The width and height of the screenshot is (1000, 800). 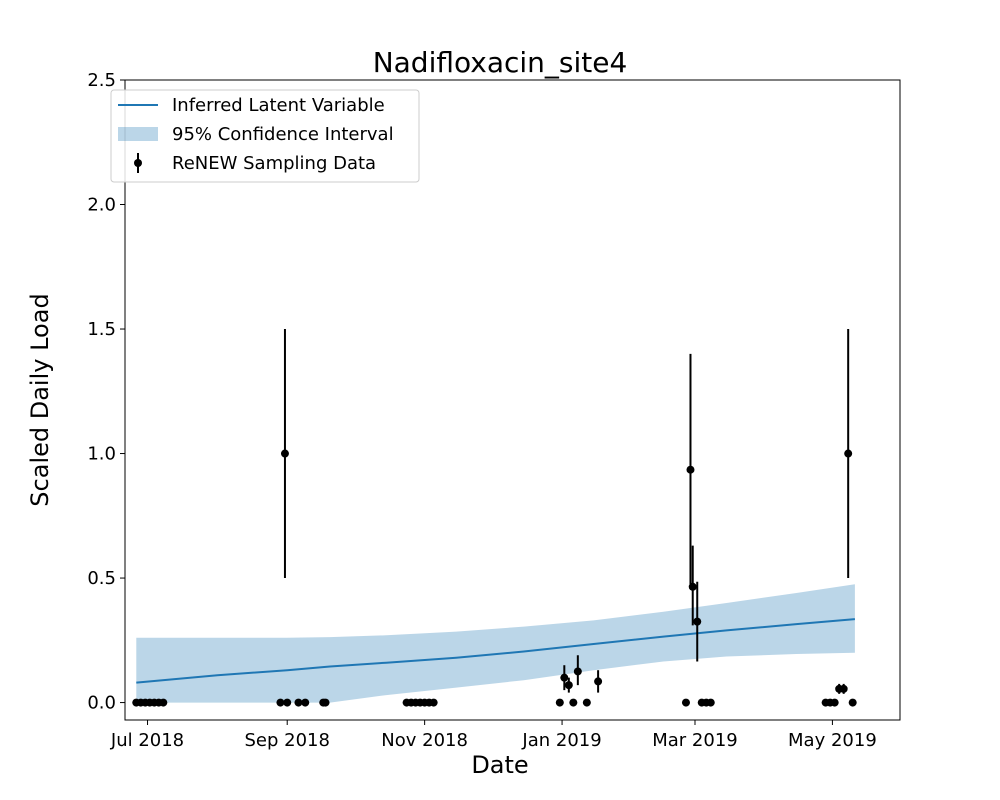 I want to click on x-axis-label: Date, so click(x=499, y=765).